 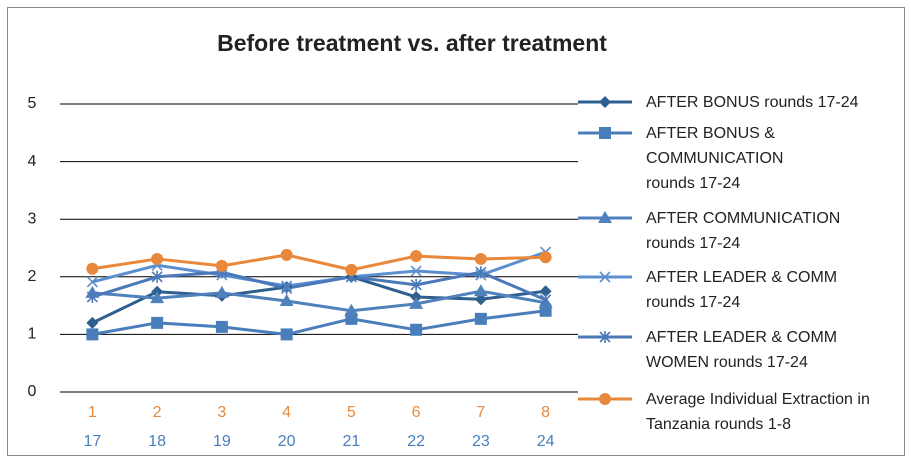 I want to click on legend-label: AFTER LEADER & COMM rounds 17-24, so click(x=742, y=289).